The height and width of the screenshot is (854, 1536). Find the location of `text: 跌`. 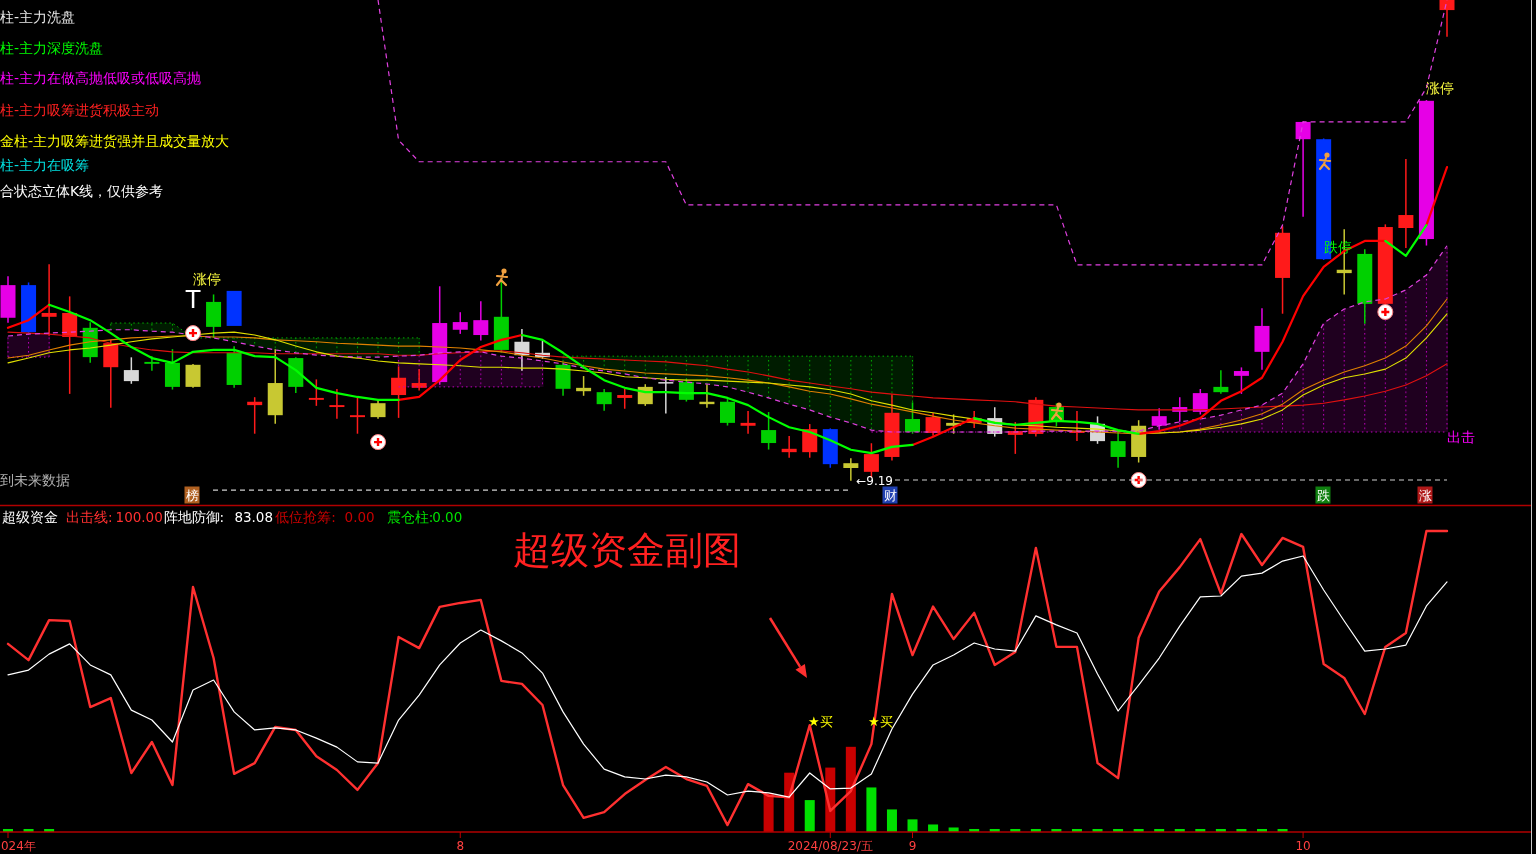

text: 跌 is located at coordinates (1323, 495).